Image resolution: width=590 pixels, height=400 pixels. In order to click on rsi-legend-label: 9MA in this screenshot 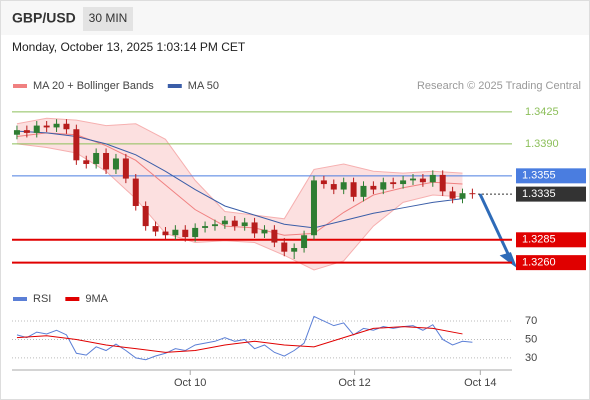, I will do `click(96, 299)`.